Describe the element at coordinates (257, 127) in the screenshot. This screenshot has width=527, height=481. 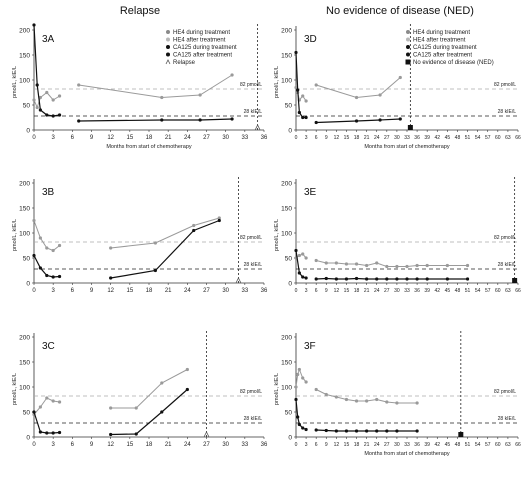
I see `relapse-marker` at that location.